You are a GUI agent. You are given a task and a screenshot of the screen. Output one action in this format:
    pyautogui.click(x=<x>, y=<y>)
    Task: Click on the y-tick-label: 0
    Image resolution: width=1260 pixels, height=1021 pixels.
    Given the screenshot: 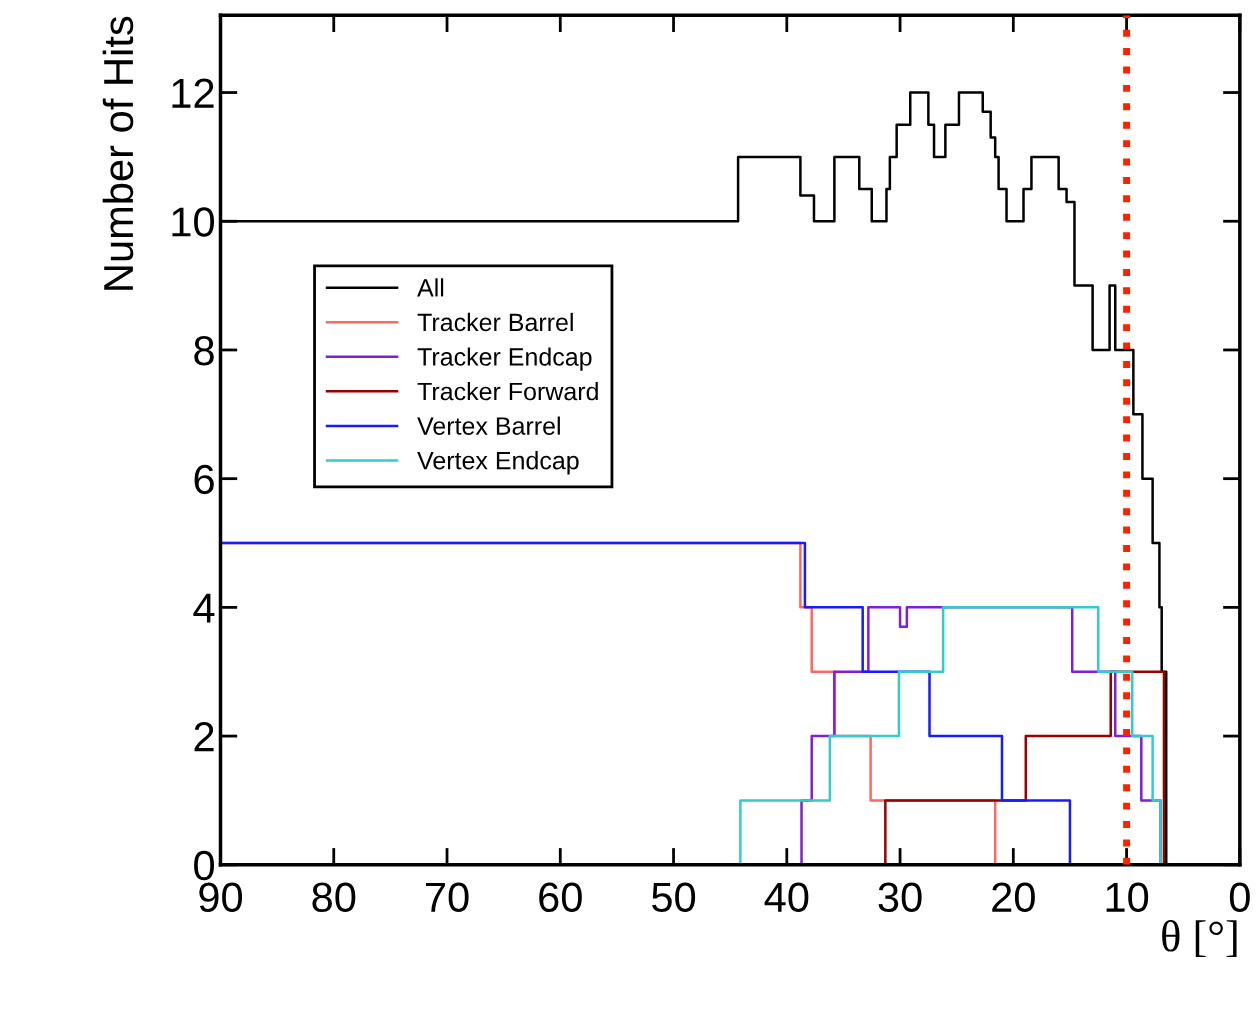 What is the action you would take?
    pyautogui.click(x=204, y=865)
    